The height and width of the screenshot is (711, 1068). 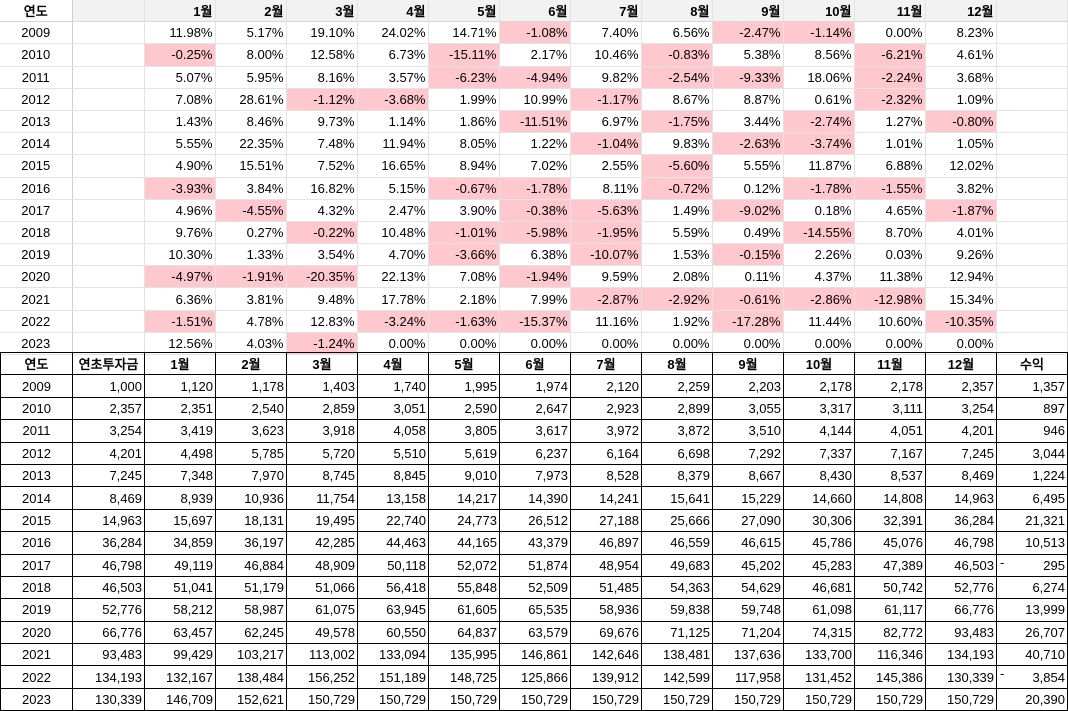 I want to click on return-cell: 8.11%, so click(x=606, y=188).